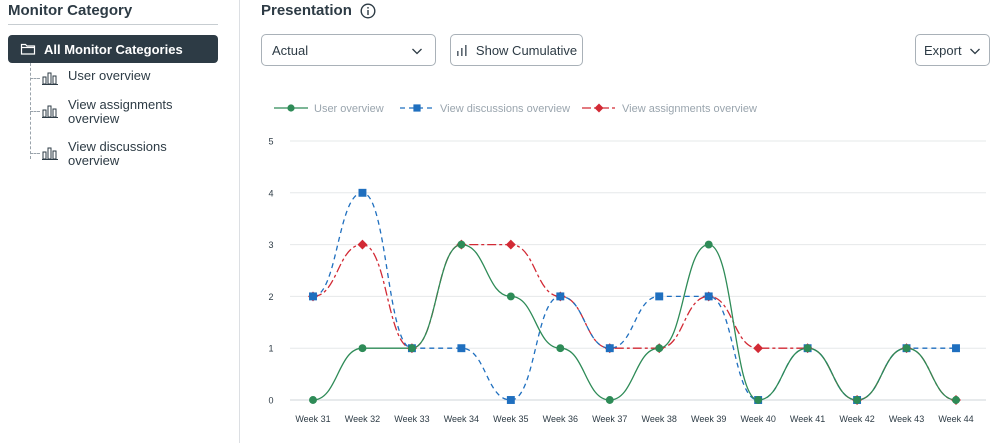  I want to click on y-tick-label: 0, so click(270, 401).